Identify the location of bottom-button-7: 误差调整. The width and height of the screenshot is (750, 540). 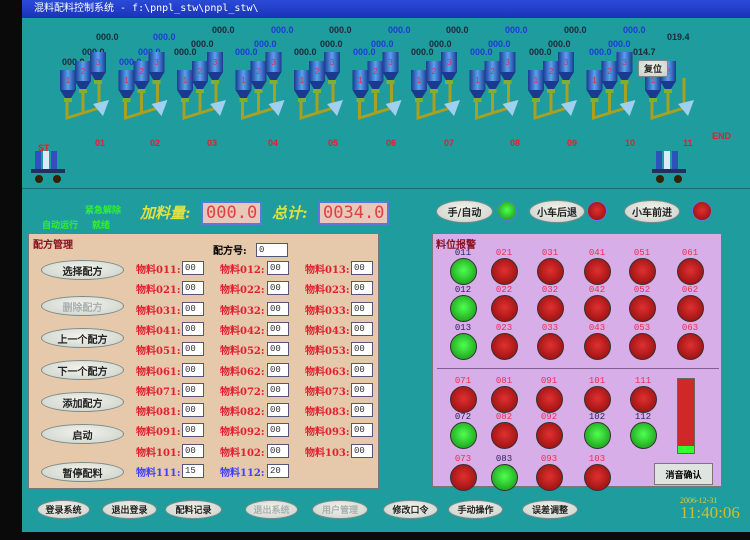
(550, 509).